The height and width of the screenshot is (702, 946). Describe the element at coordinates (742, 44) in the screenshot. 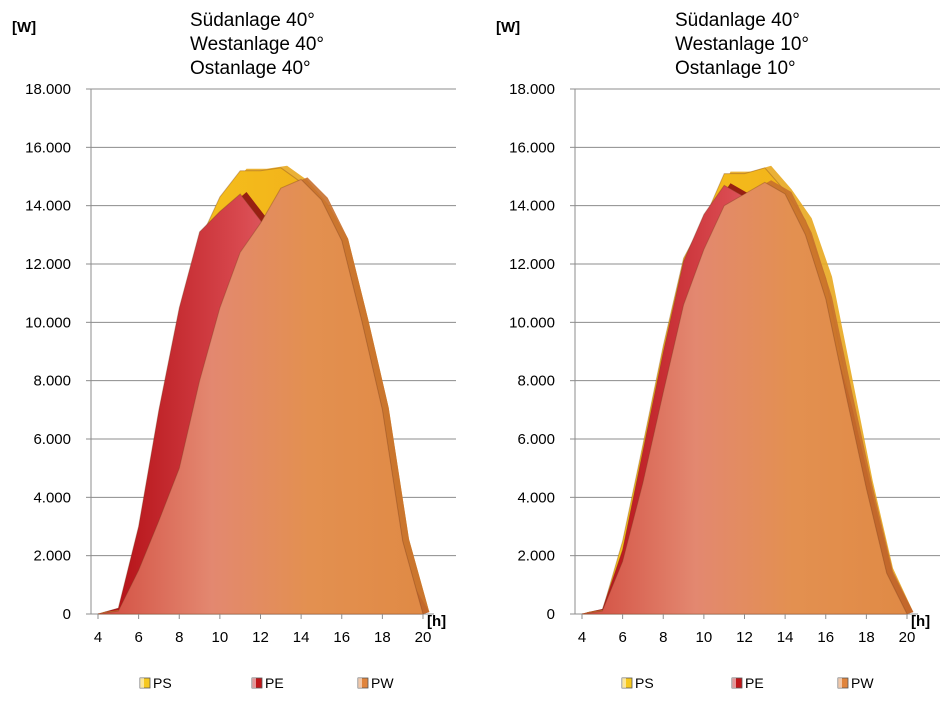

I see `chart-title-line: Westanlage 10°` at that location.